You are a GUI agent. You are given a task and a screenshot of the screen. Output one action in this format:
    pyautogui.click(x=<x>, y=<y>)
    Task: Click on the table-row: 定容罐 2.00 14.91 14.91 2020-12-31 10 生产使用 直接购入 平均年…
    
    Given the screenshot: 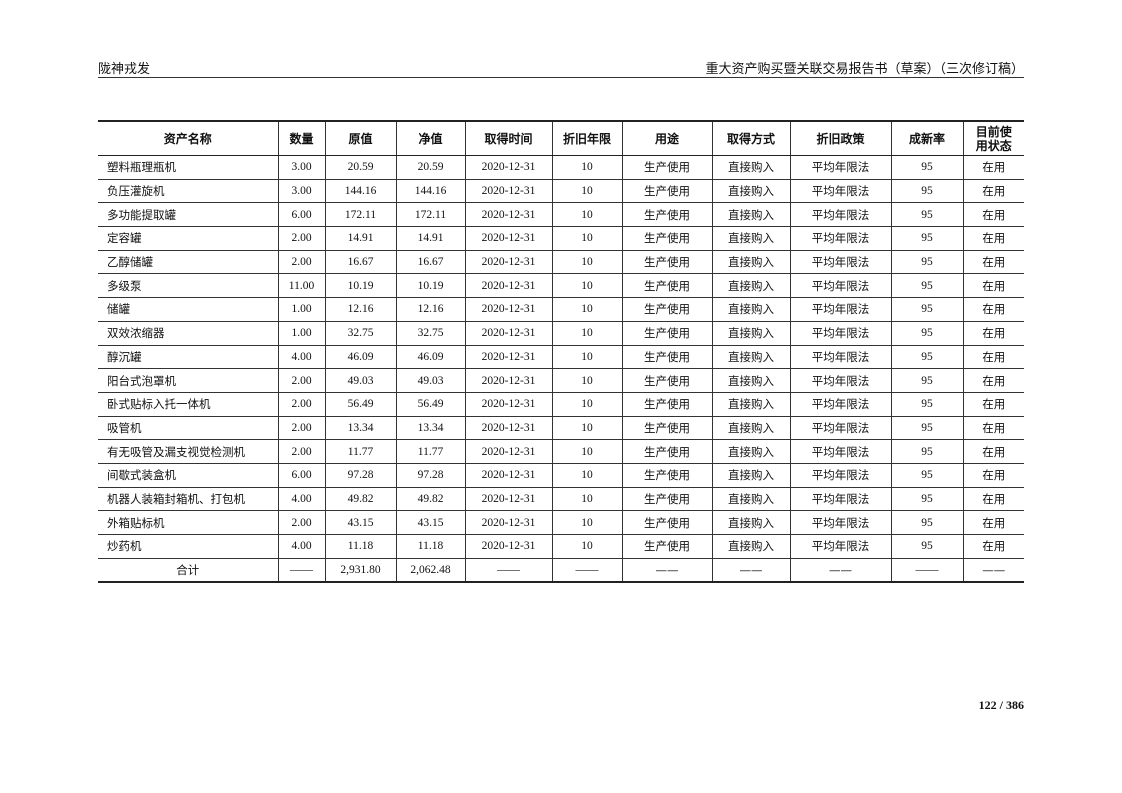 What is the action you would take?
    pyautogui.click(x=561, y=238)
    